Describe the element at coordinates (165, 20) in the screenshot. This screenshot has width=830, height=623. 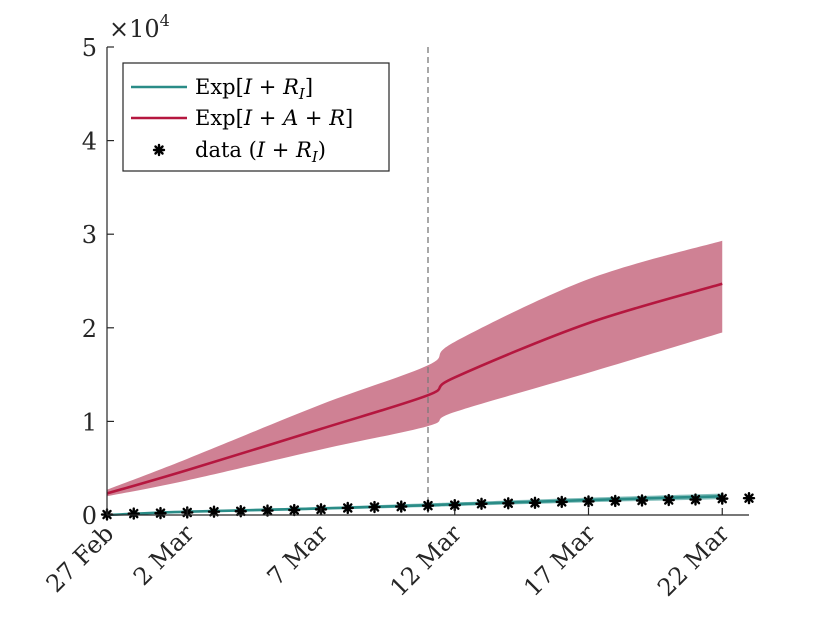
I see `y-exponent-power: 4` at that location.